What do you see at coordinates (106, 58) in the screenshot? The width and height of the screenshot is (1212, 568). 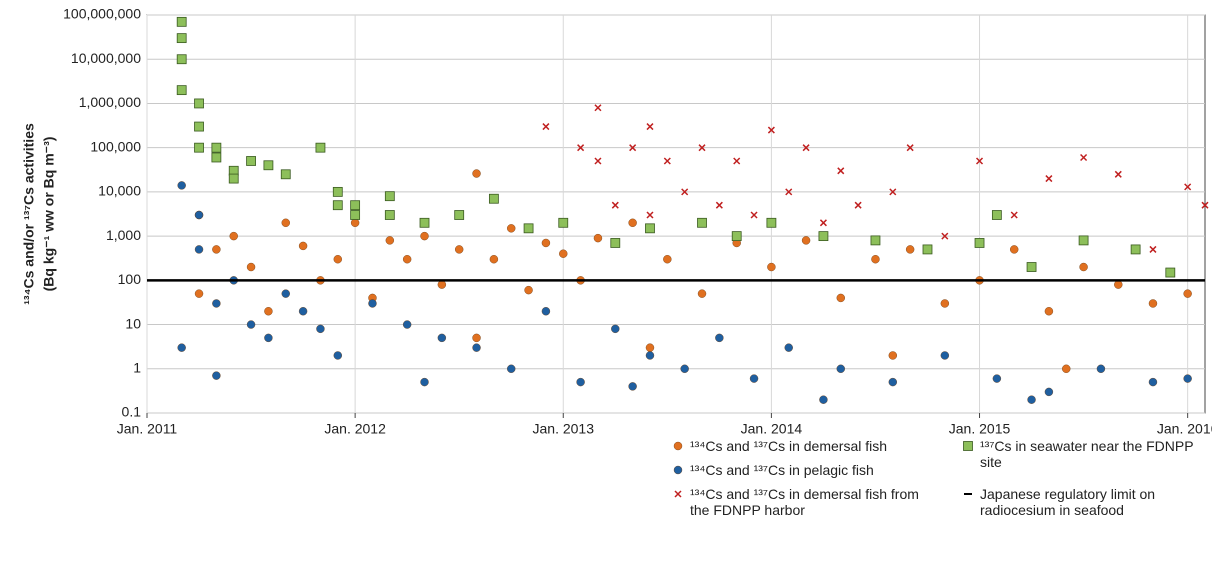 I see `y-tick-label: 10,000,000` at bounding box center [106, 58].